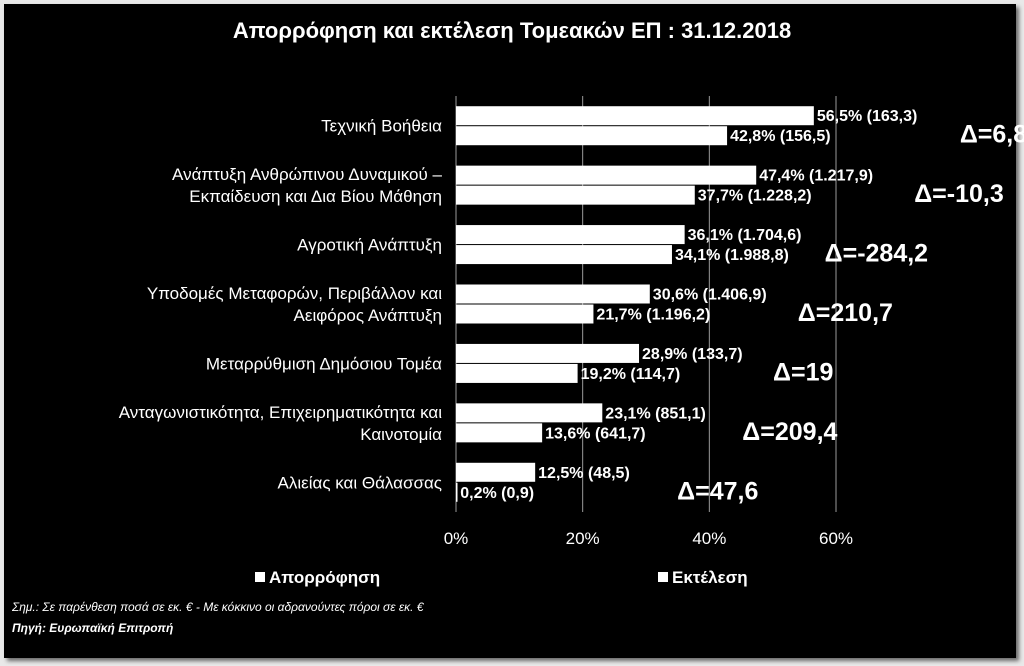  I want to click on legend-label: Εκτέλεση, so click(710, 577).